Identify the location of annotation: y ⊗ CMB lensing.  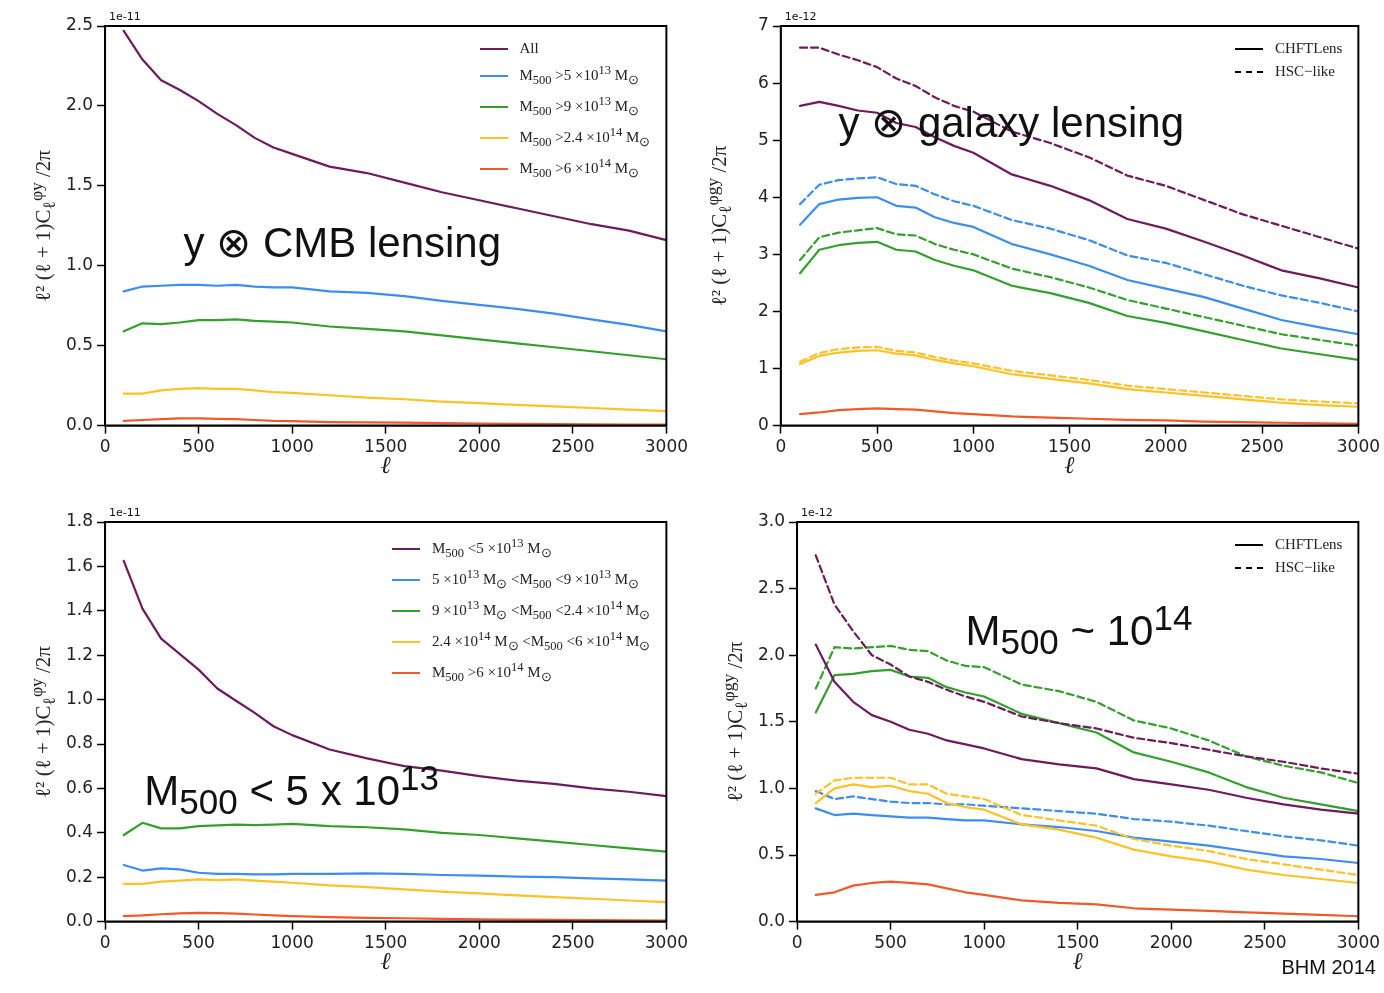
(342, 242).